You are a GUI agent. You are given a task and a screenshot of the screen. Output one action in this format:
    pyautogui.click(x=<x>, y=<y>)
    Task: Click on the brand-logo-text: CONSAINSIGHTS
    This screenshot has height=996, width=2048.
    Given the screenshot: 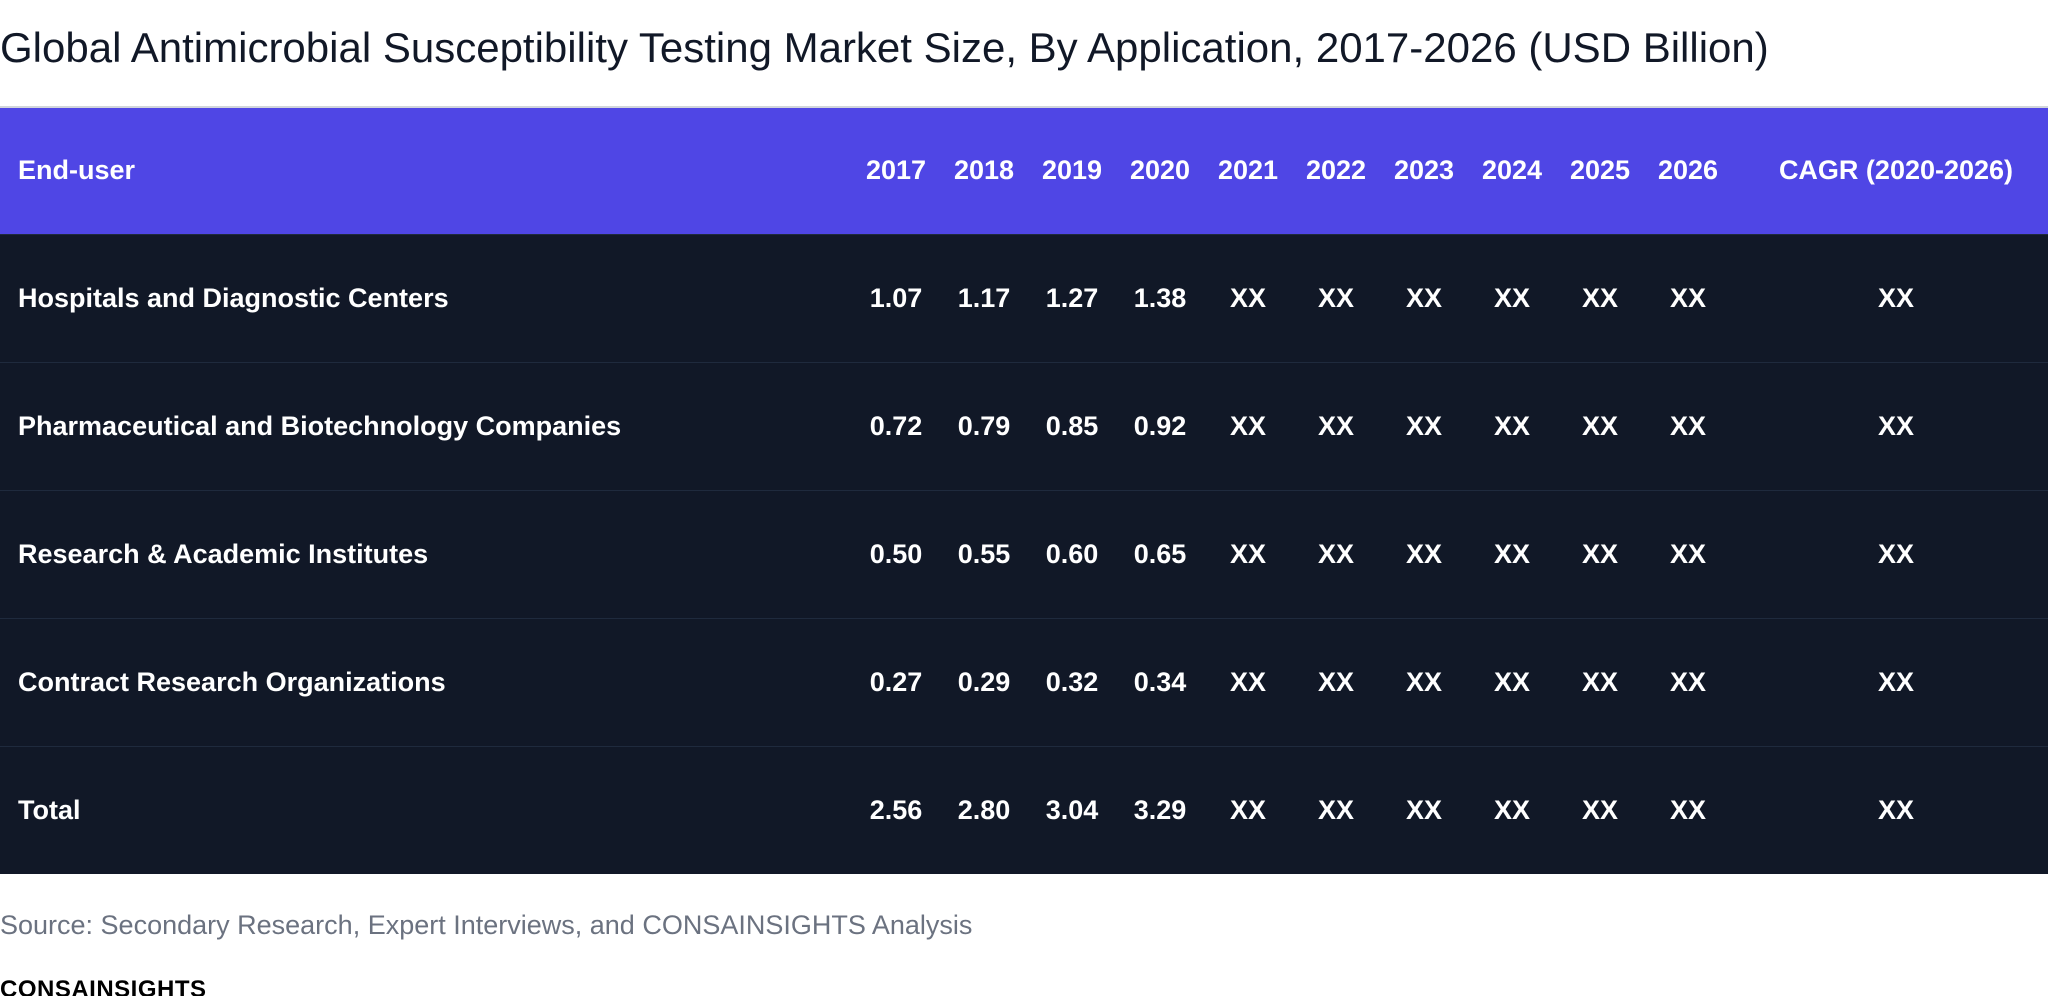 What is the action you would take?
    pyautogui.click(x=103, y=986)
    